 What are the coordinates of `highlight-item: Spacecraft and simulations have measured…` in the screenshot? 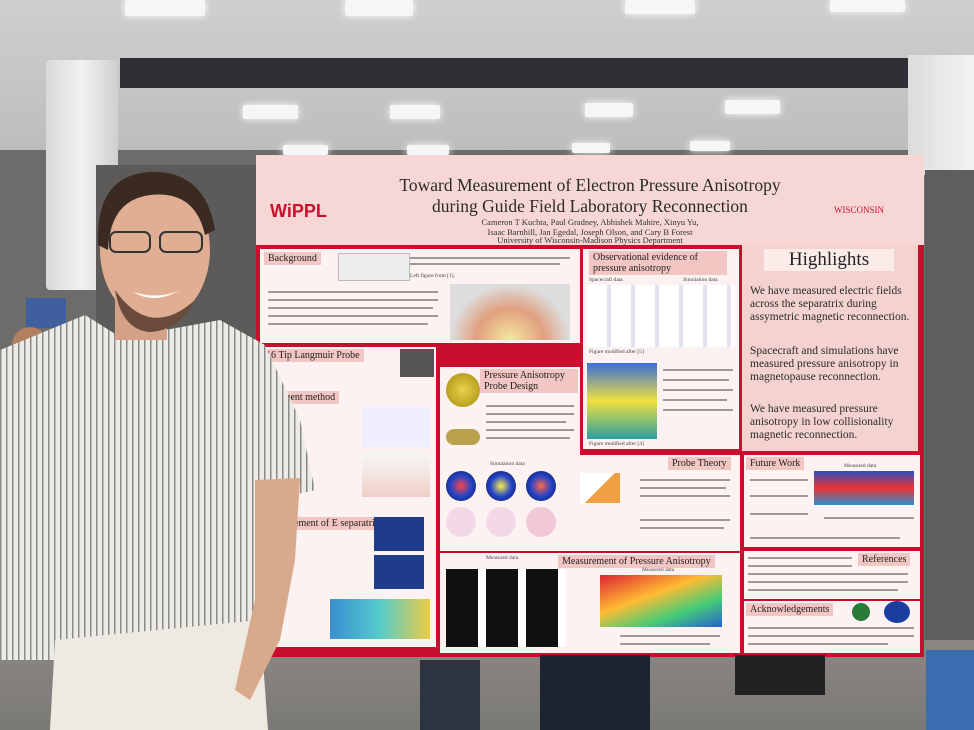 It's located at (824, 364).